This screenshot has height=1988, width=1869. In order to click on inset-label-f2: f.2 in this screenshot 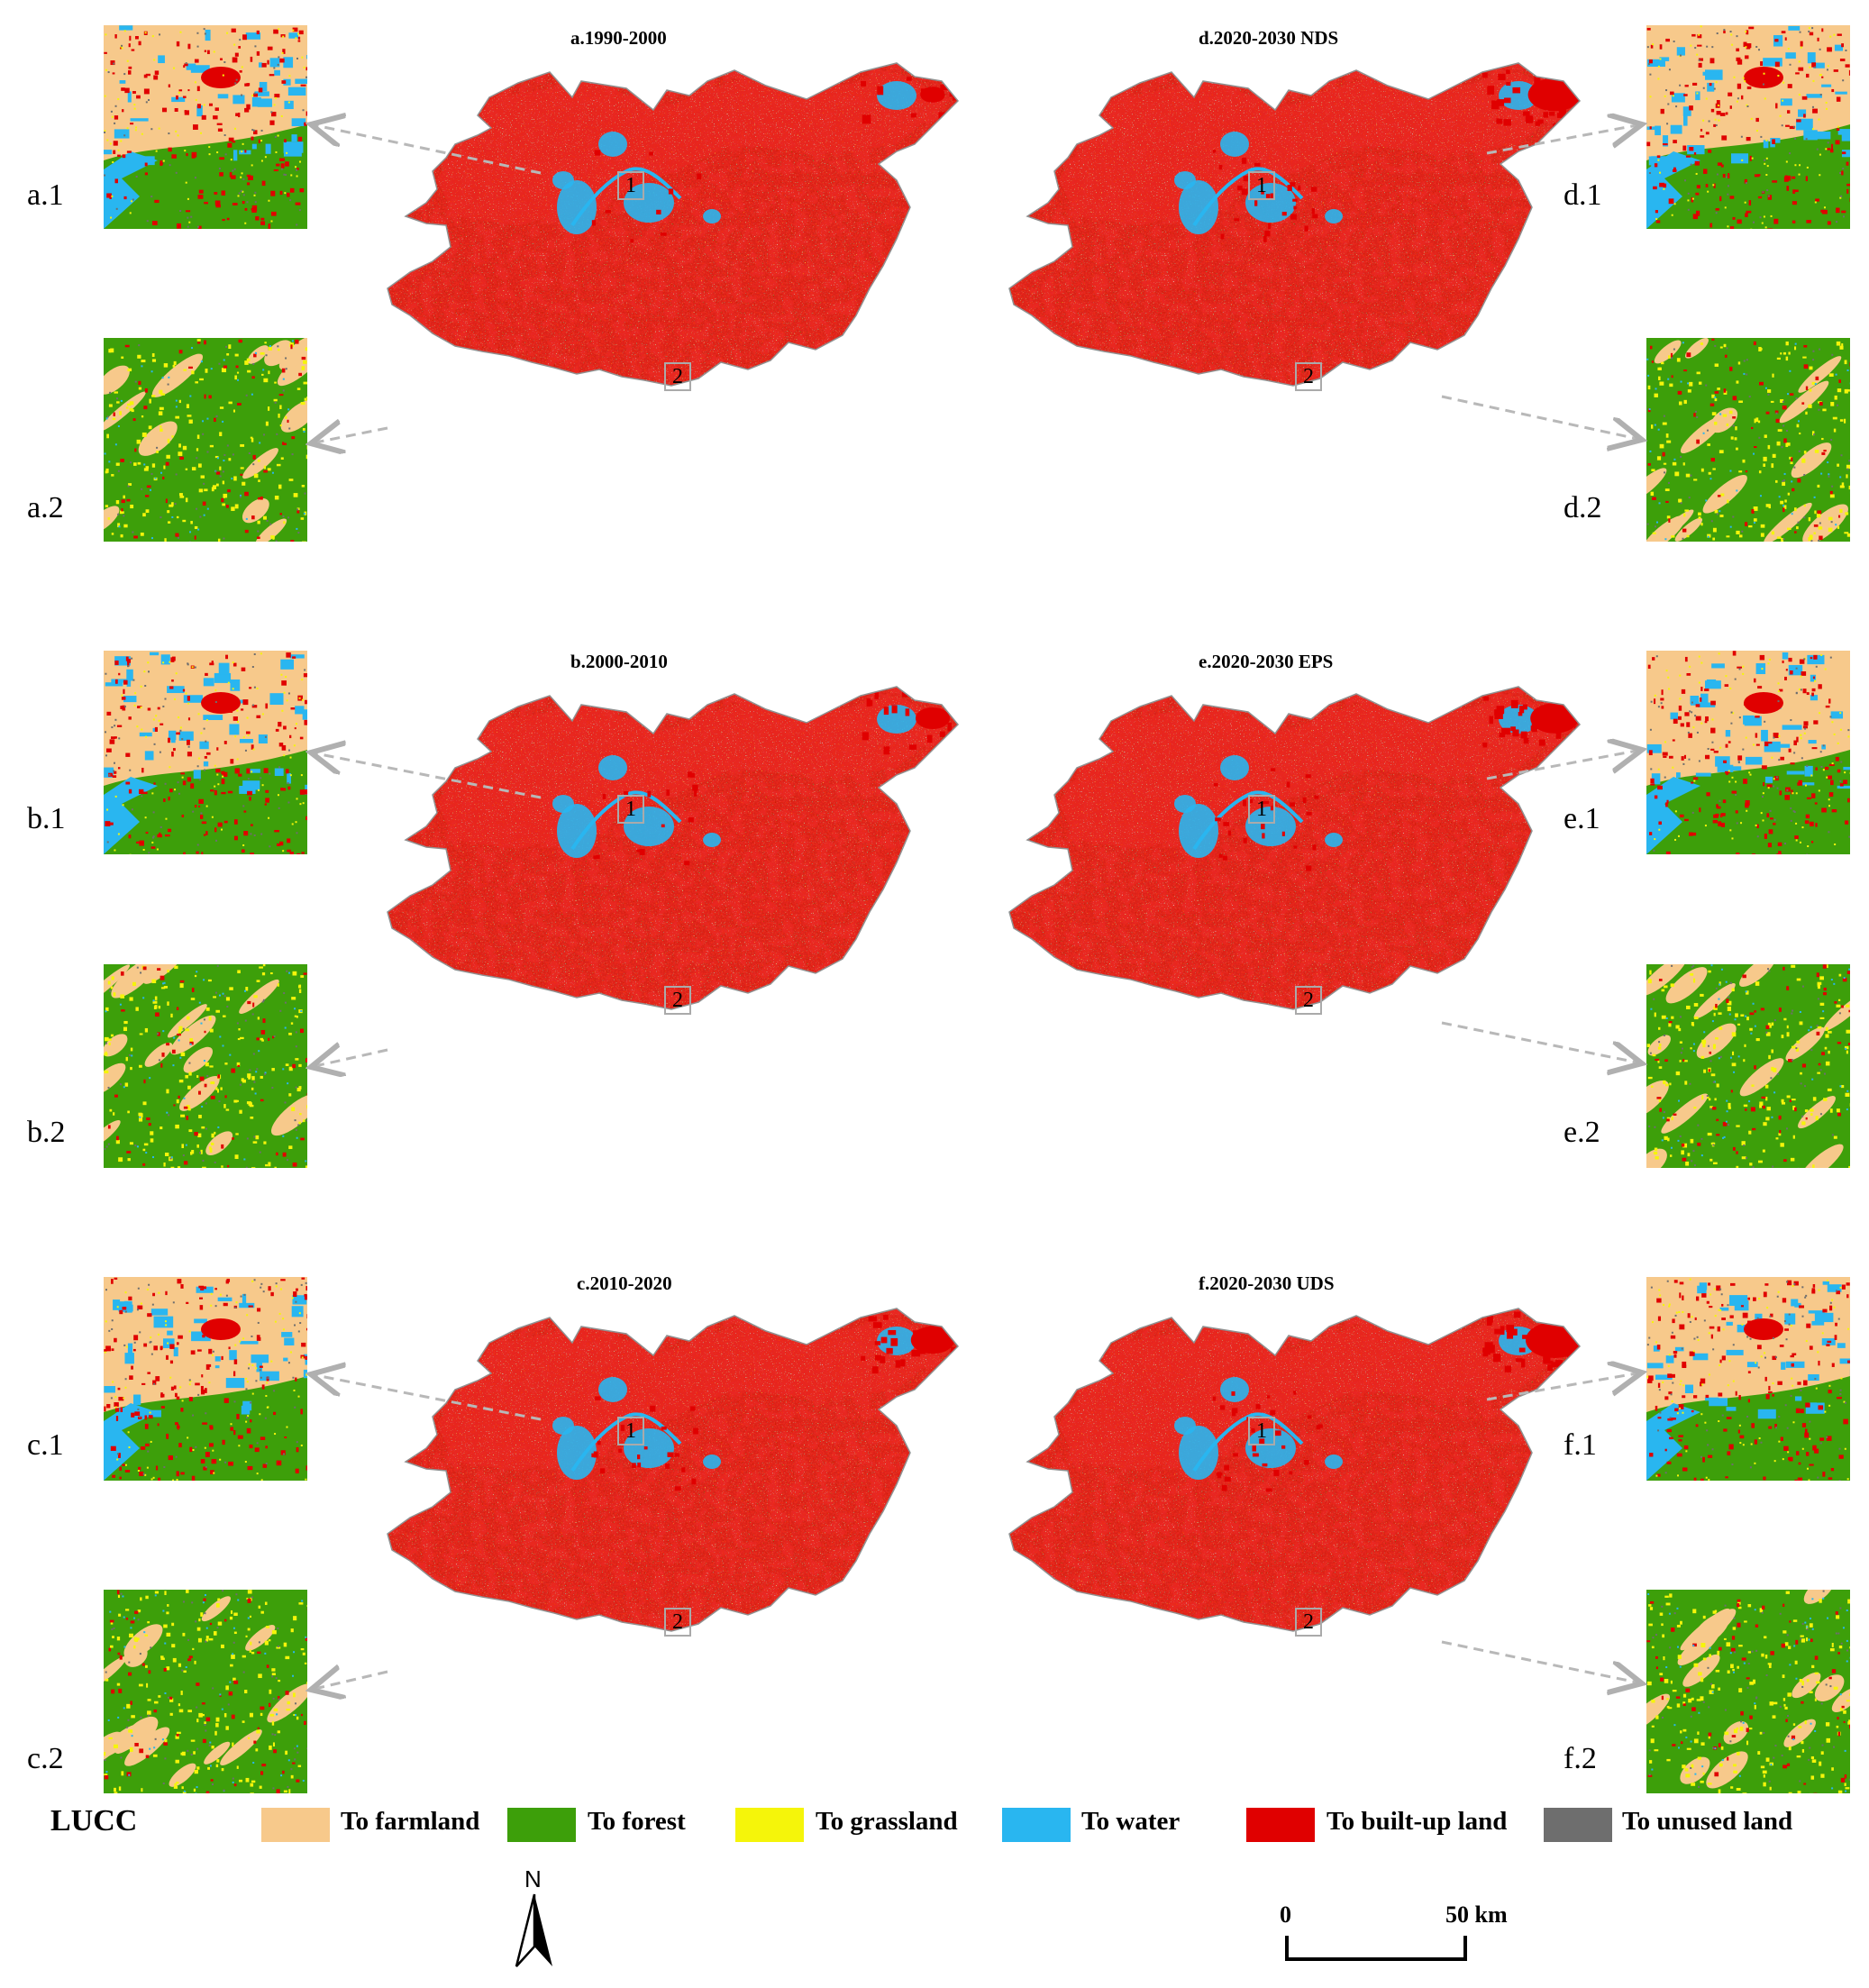, I will do `click(1580, 1759)`.